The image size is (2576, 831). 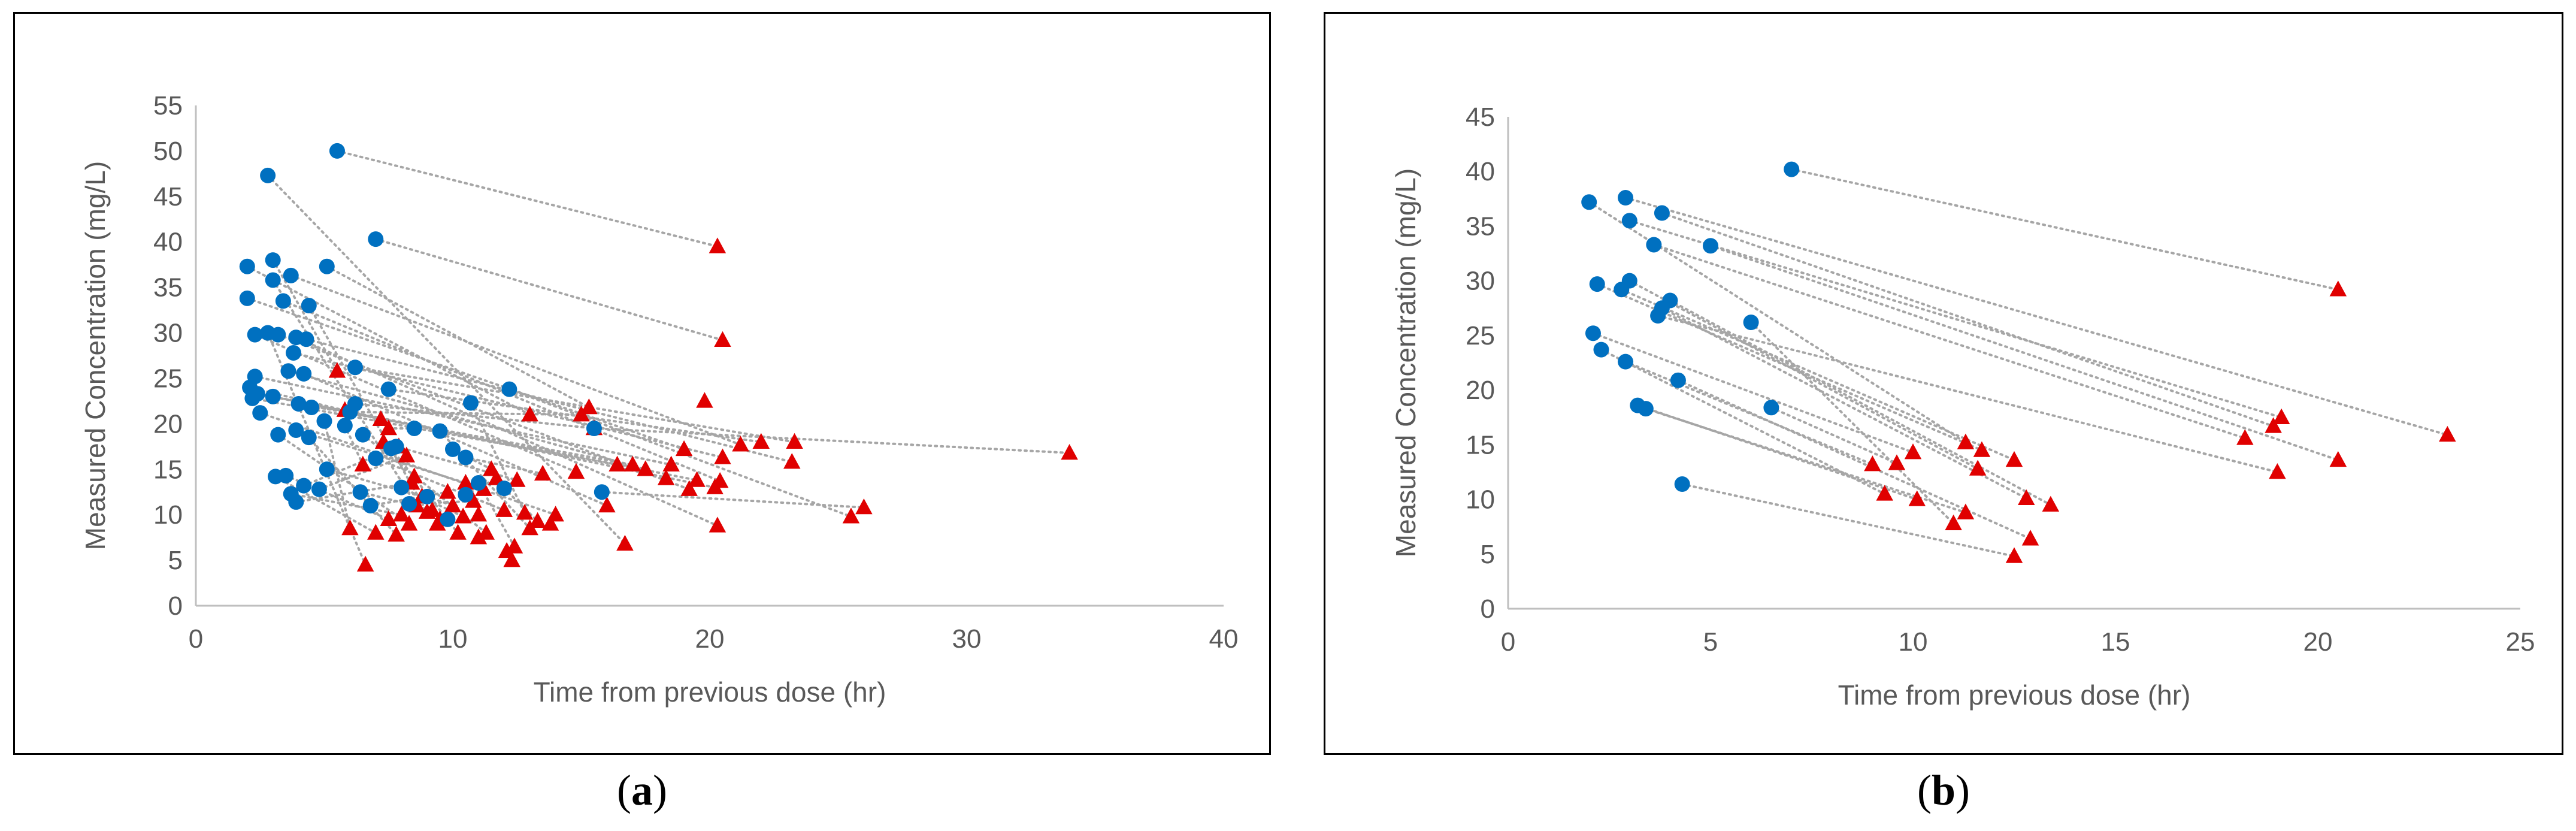 What do you see at coordinates (1480, 335) in the screenshot?
I see `y-tick-label: 25` at bounding box center [1480, 335].